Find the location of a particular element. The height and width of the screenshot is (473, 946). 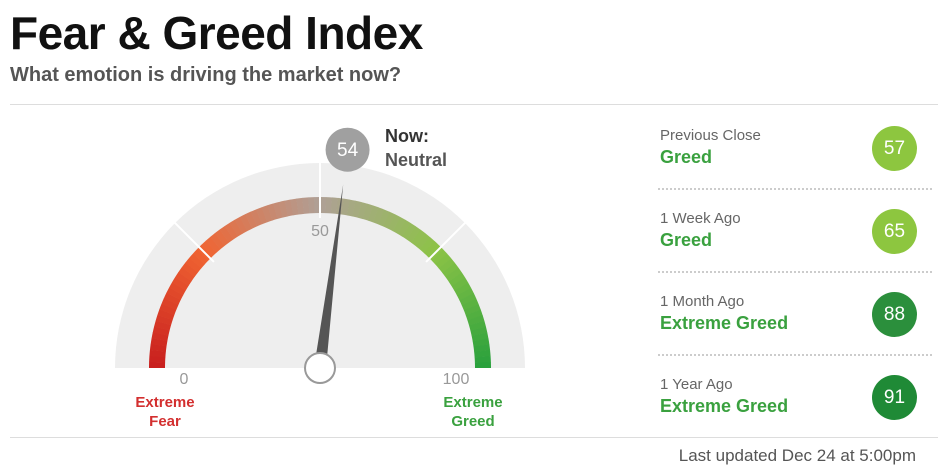

tick-label: 100 is located at coordinates (456, 379).